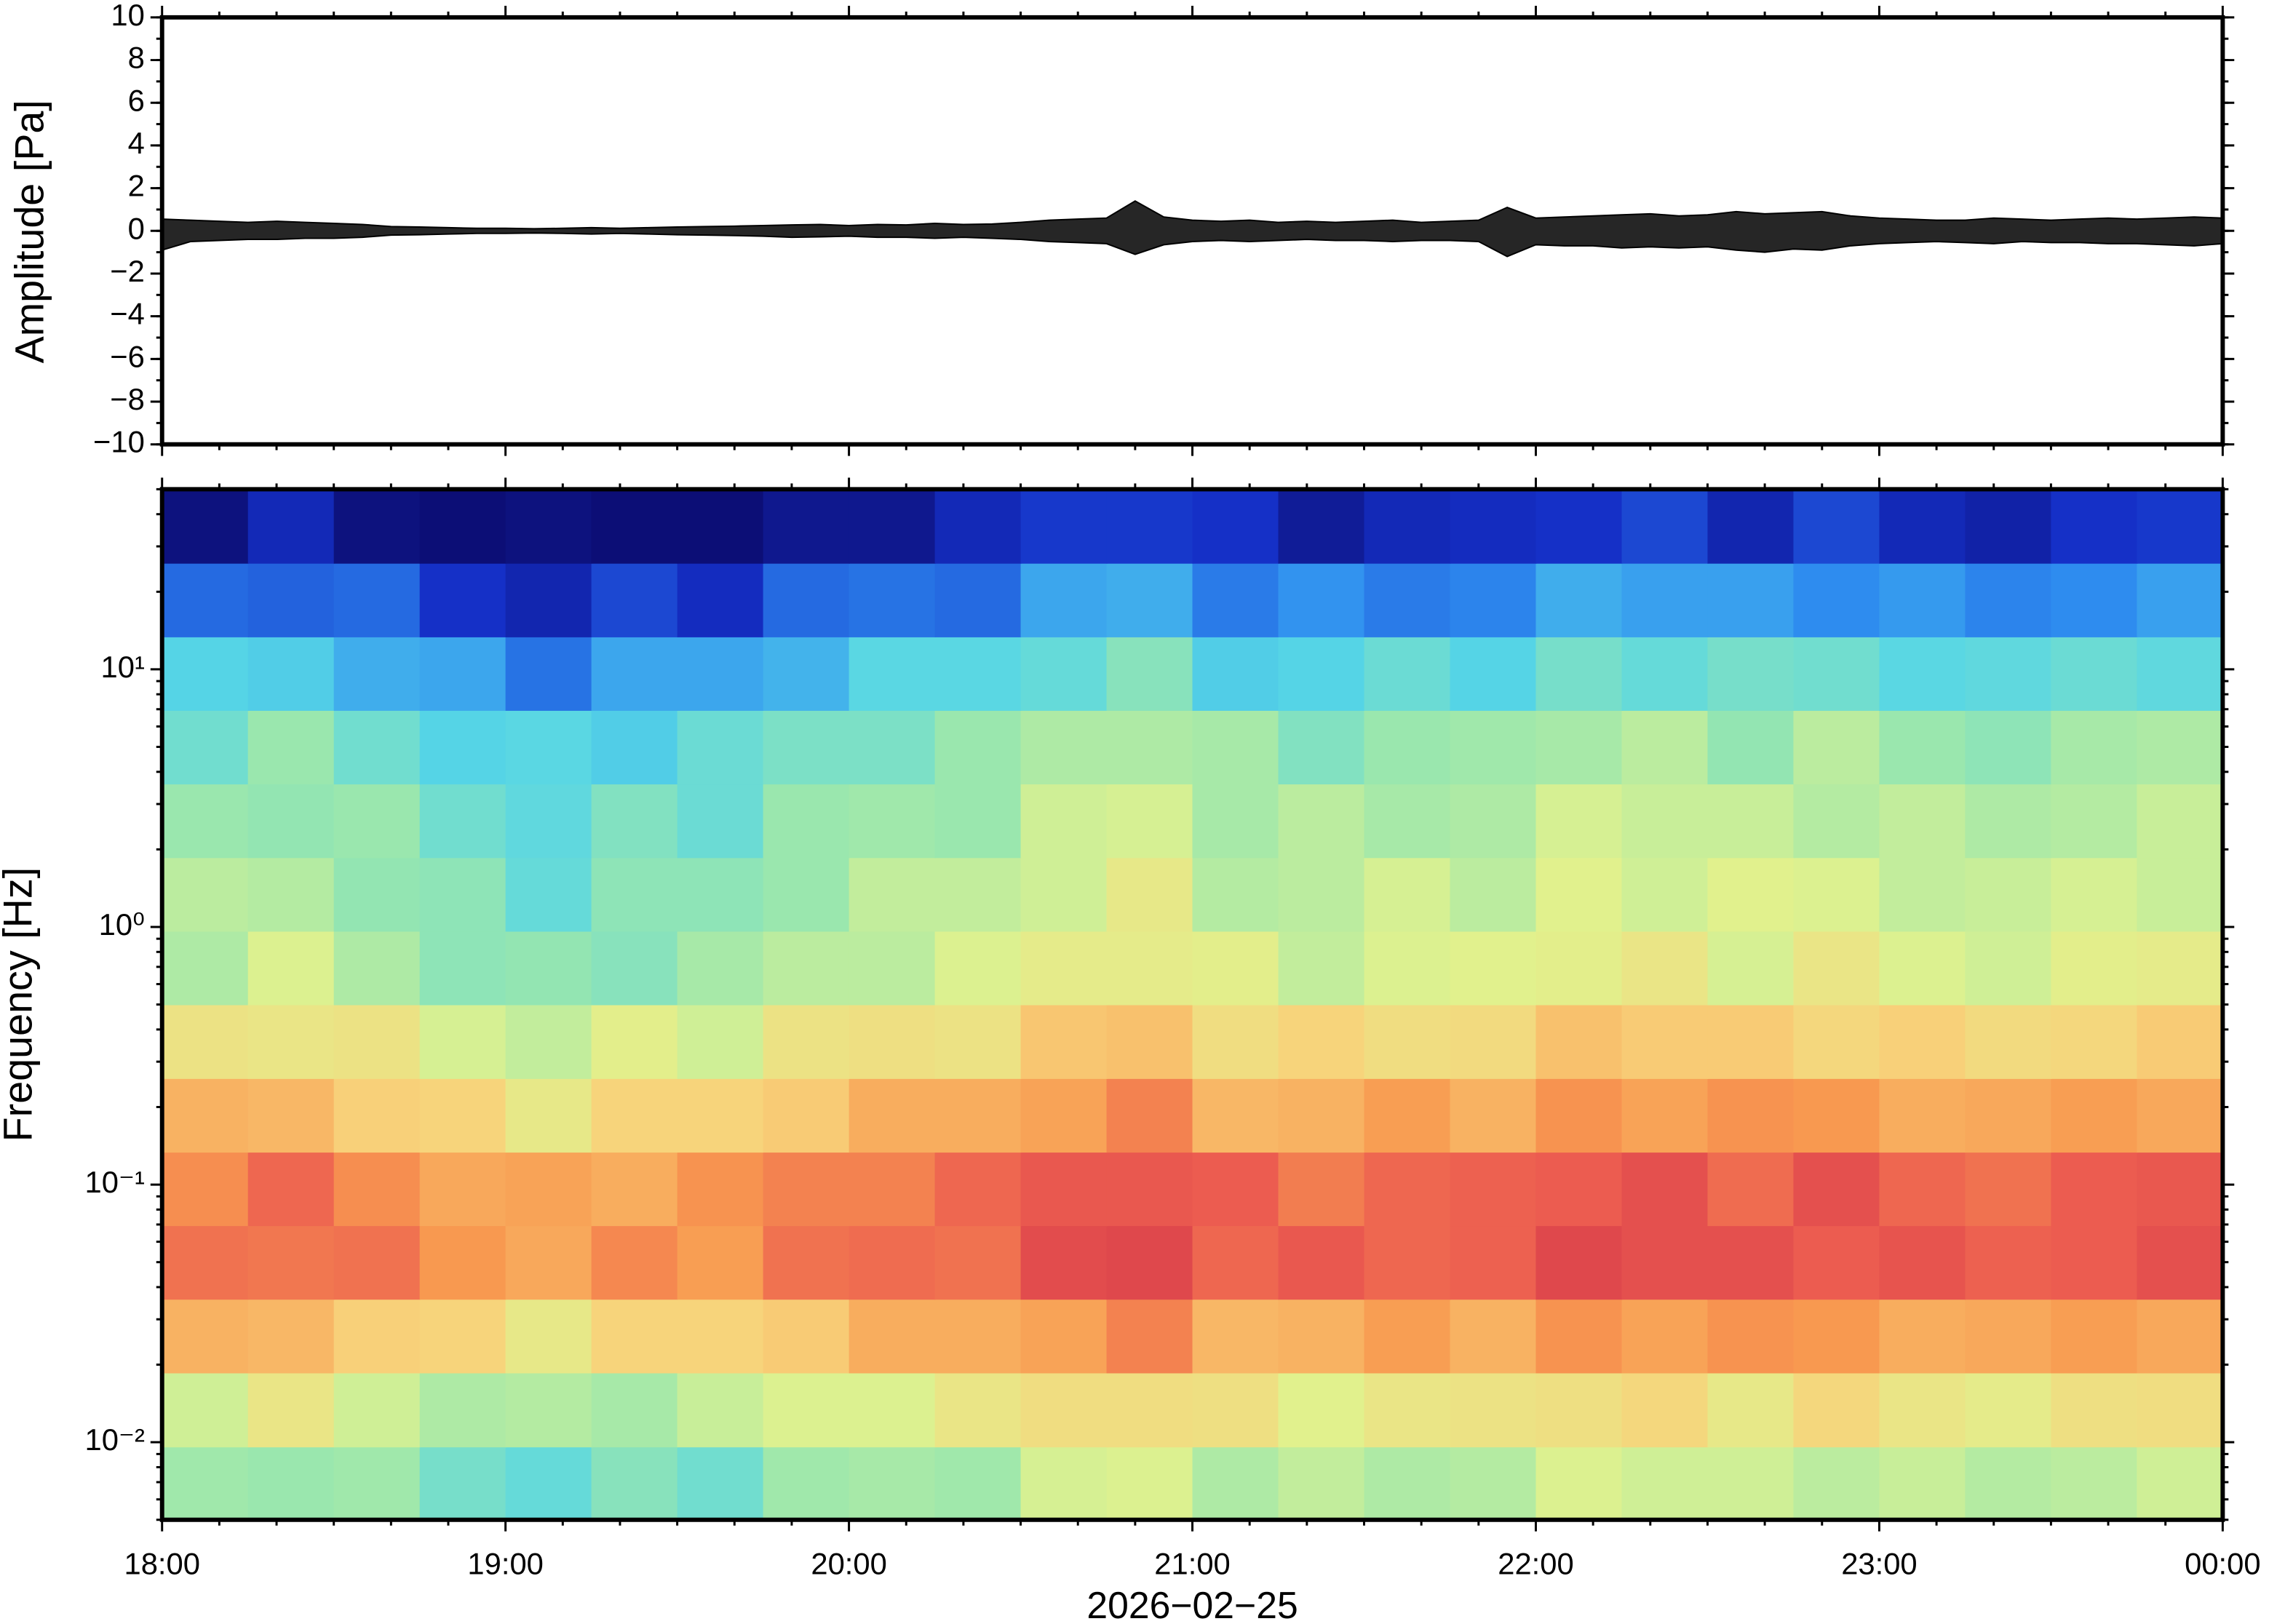 This screenshot has width=2269, height=1624. I want to click on x-tick-label: 21:00, so click(1192, 1563).